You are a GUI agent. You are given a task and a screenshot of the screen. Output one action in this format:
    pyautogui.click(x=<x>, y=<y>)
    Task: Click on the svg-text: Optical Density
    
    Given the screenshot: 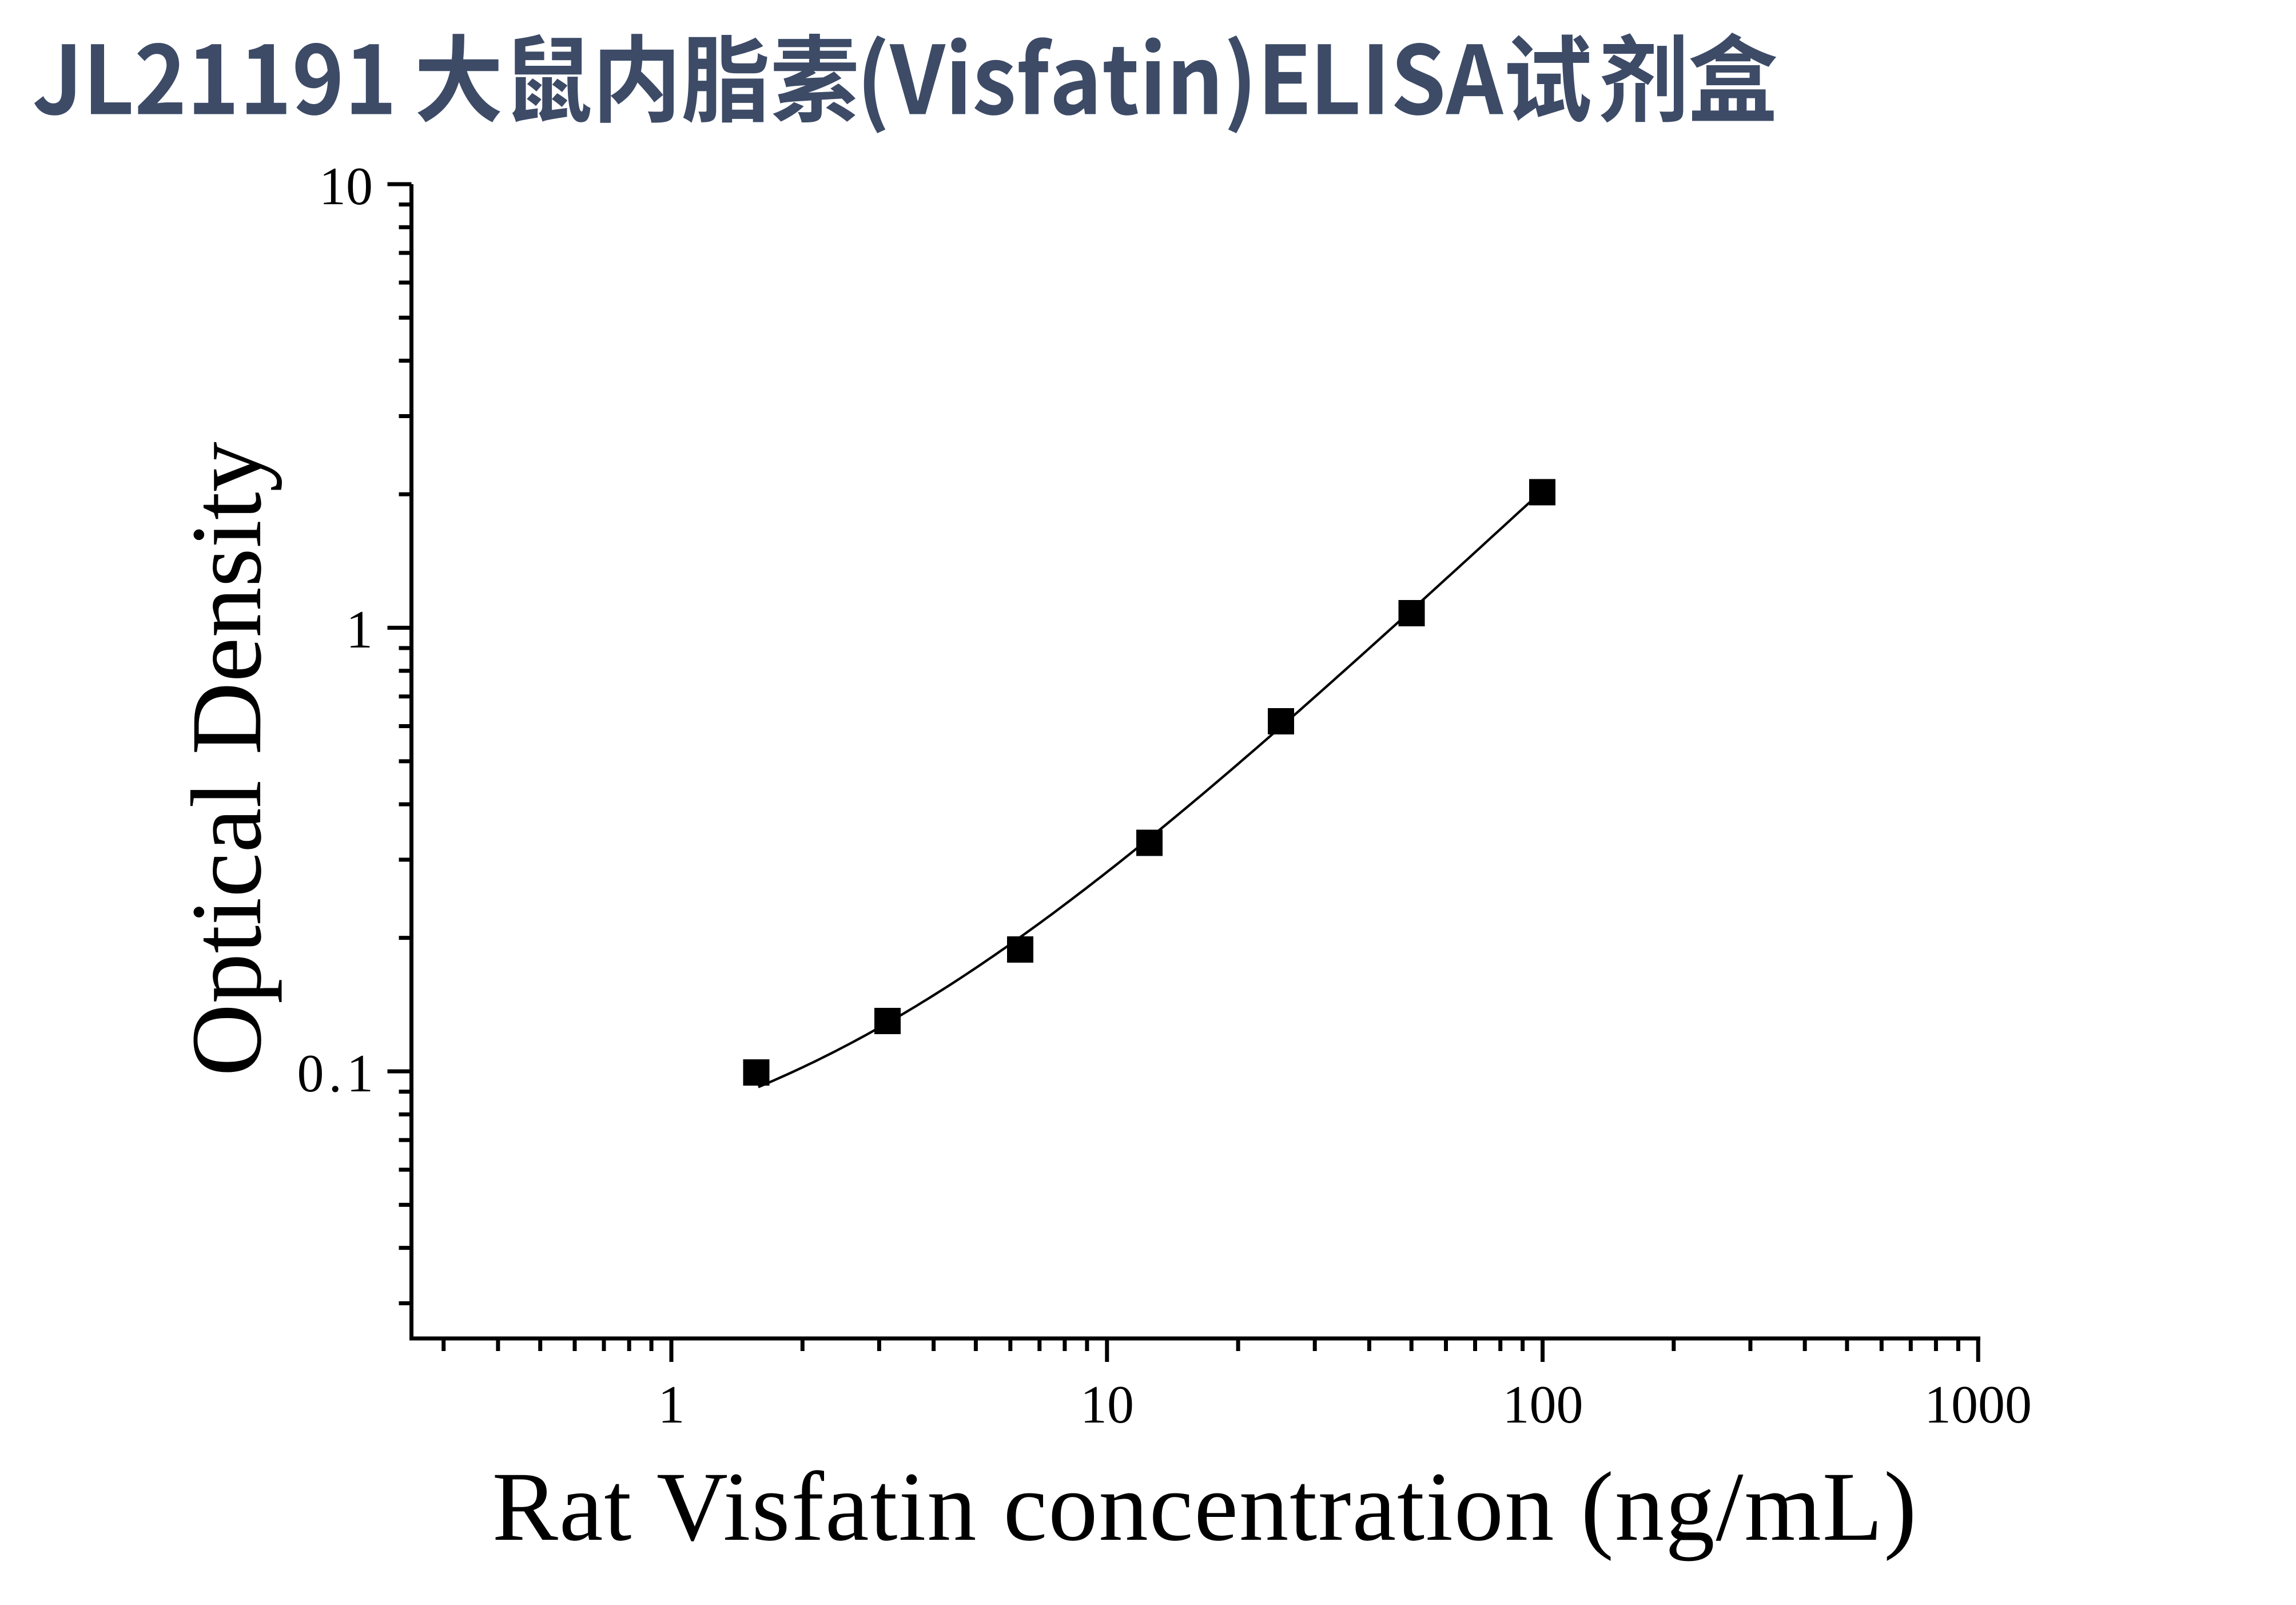 What is the action you would take?
    pyautogui.click(x=226, y=759)
    